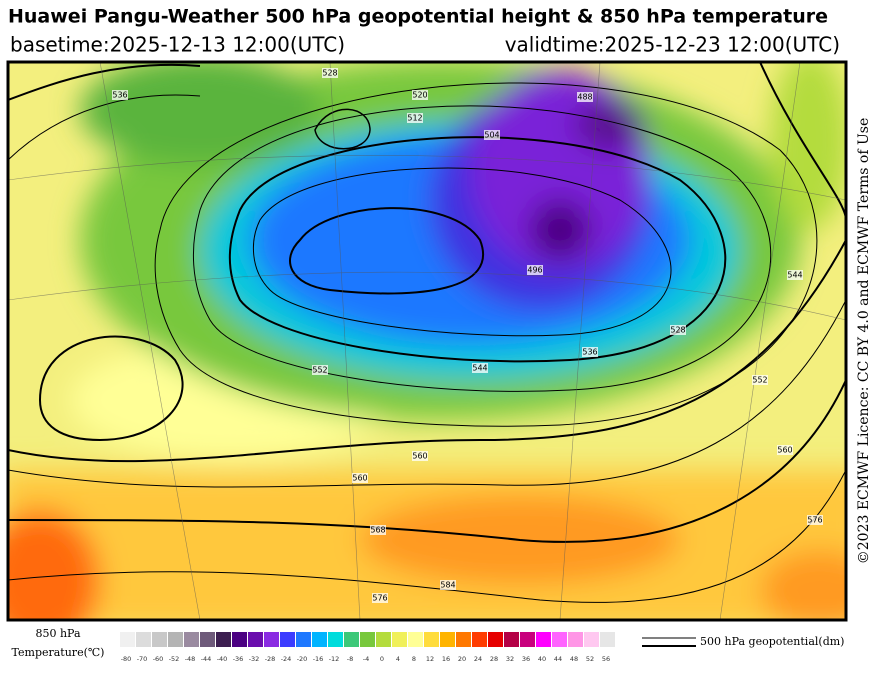 This screenshot has height=684, width=870. Describe the element at coordinates (206, 659) in the screenshot. I see `colorbar-tick-label: -44` at that location.